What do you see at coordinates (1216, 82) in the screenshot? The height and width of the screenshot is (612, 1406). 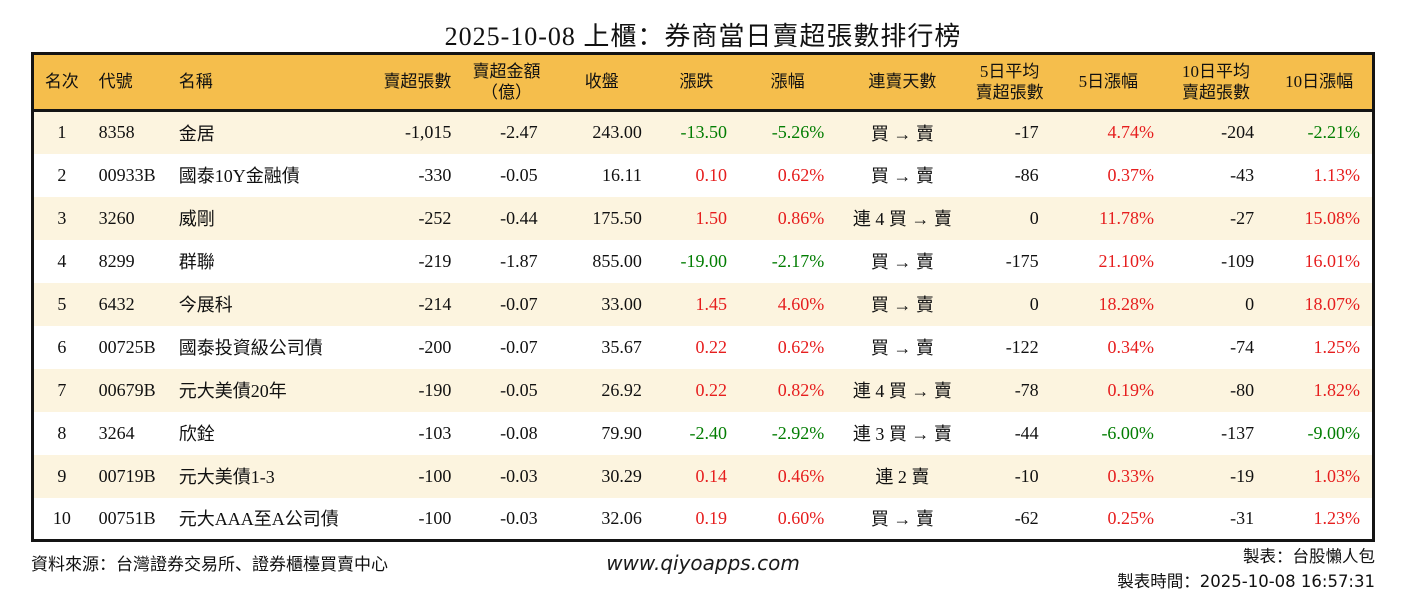 I see `header-avg10: 10日平均 賣超張數` at bounding box center [1216, 82].